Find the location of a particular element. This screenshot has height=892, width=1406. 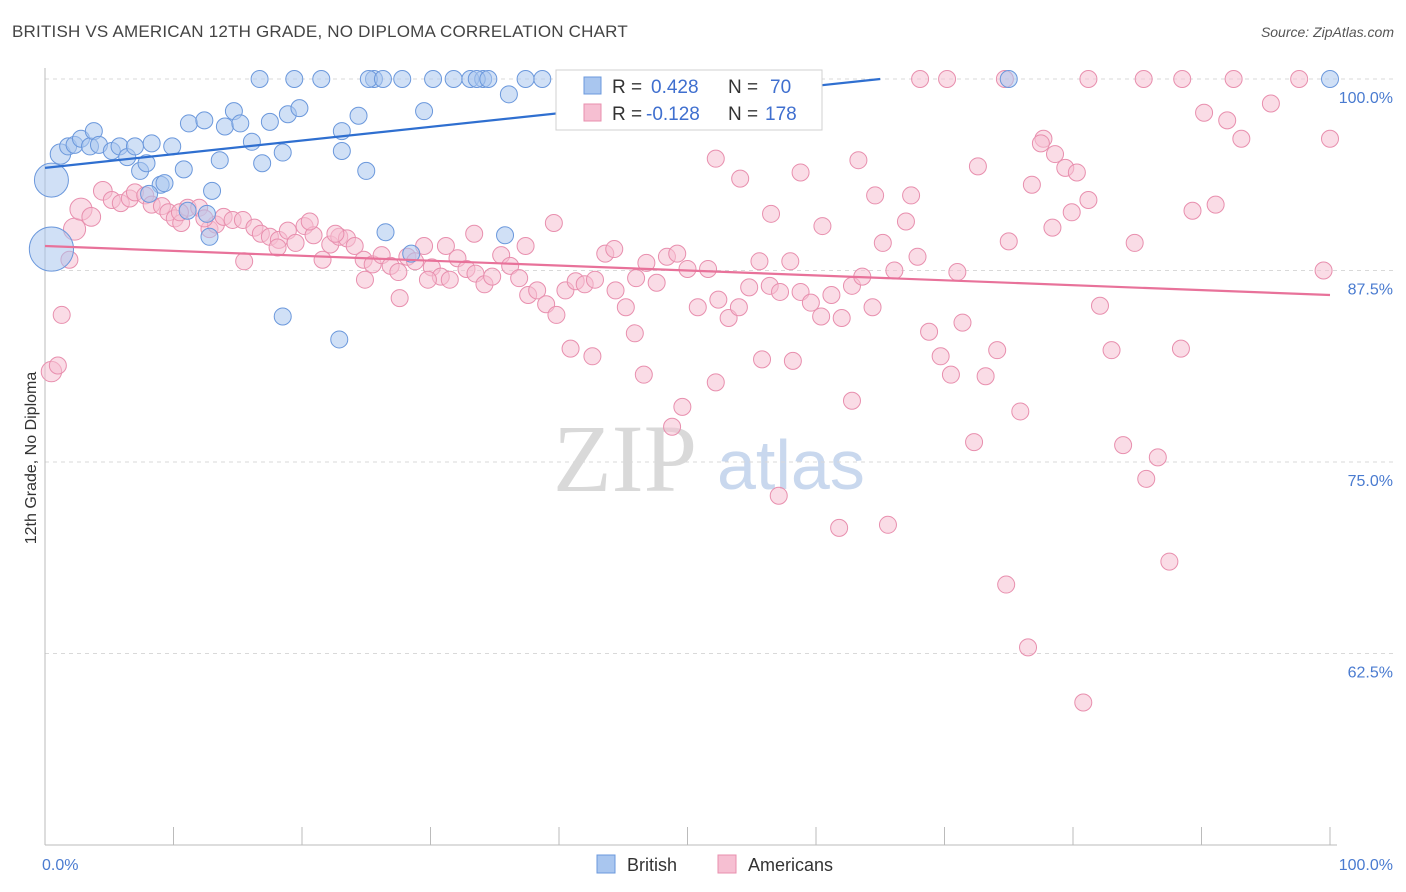

watermark: ZIP atlas is located at coordinates (709, 458).